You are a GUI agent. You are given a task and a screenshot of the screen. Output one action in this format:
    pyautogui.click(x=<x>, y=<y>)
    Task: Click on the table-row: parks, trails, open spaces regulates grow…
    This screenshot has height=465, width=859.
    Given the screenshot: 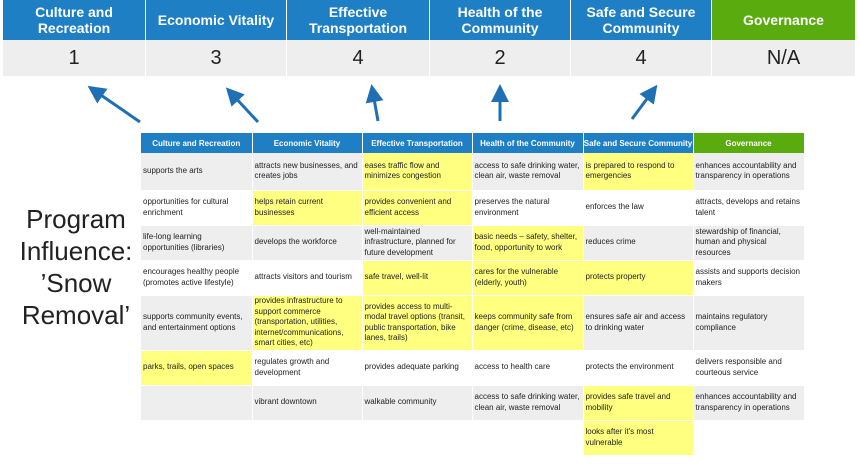 What is the action you would take?
    pyautogui.click(x=473, y=368)
    